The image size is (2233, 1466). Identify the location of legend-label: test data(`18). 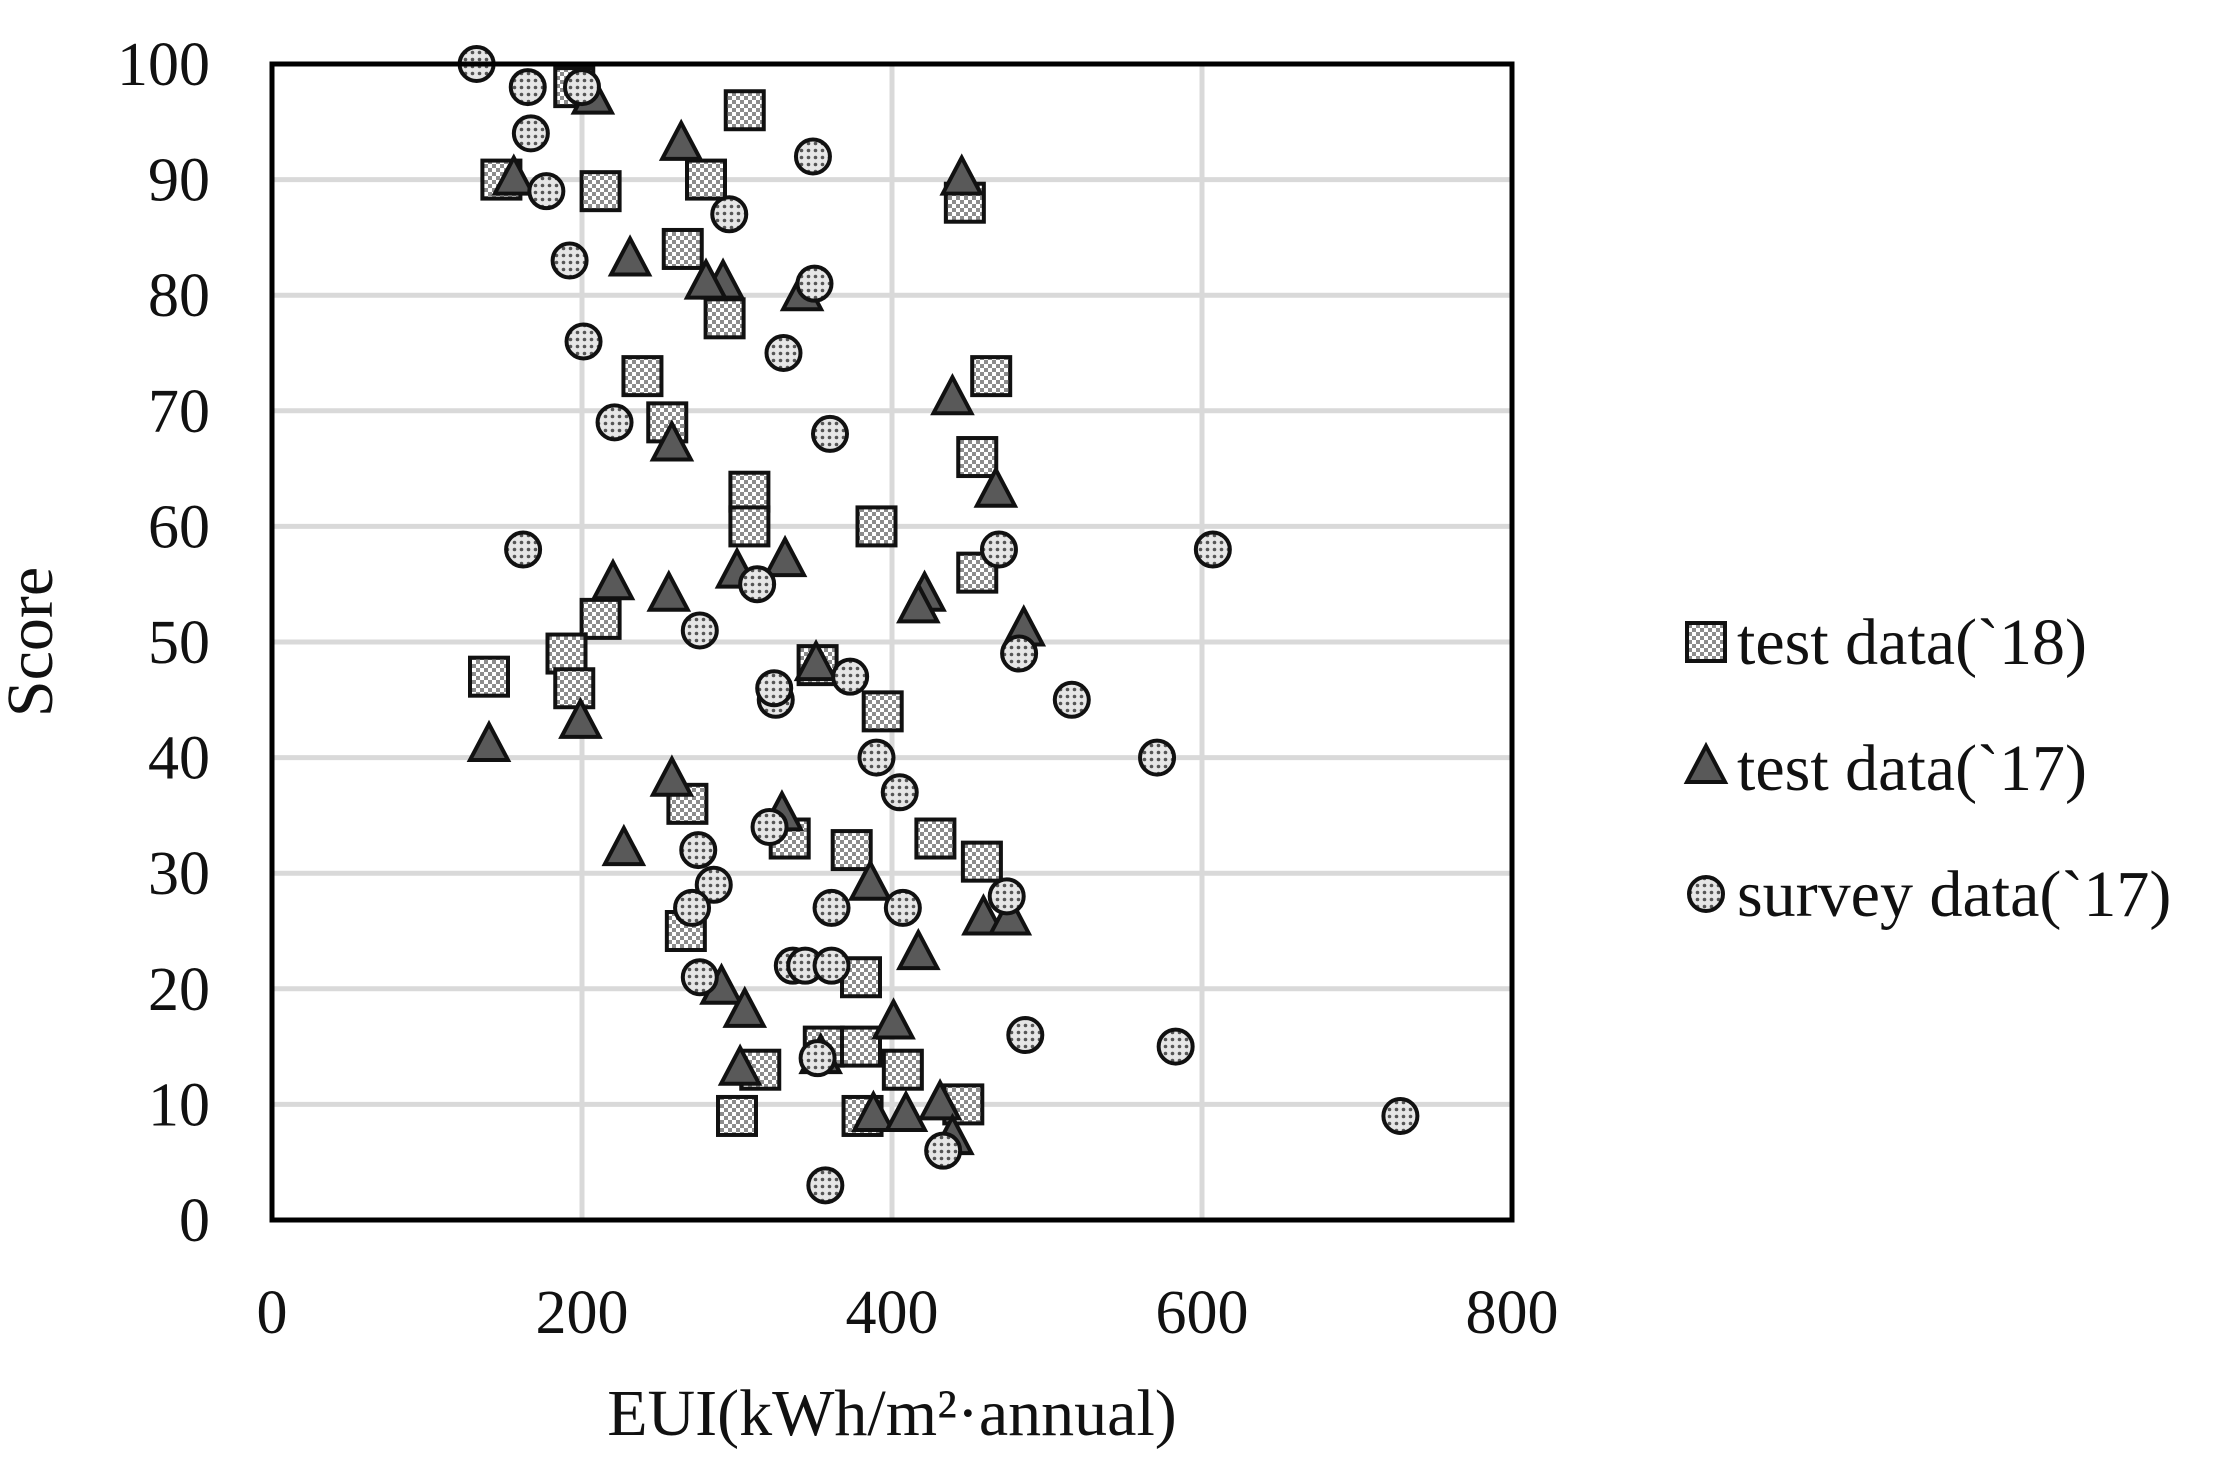
(1912, 642).